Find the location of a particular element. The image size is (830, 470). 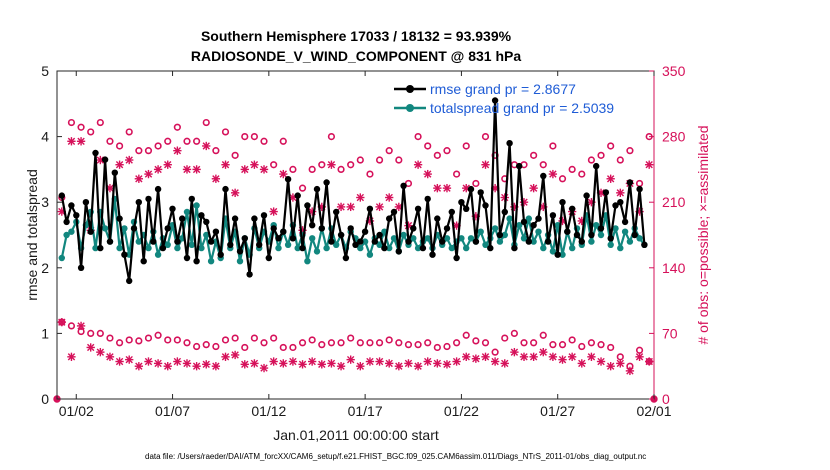

y2-tick-label: 210 is located at coordinates (674, 202).